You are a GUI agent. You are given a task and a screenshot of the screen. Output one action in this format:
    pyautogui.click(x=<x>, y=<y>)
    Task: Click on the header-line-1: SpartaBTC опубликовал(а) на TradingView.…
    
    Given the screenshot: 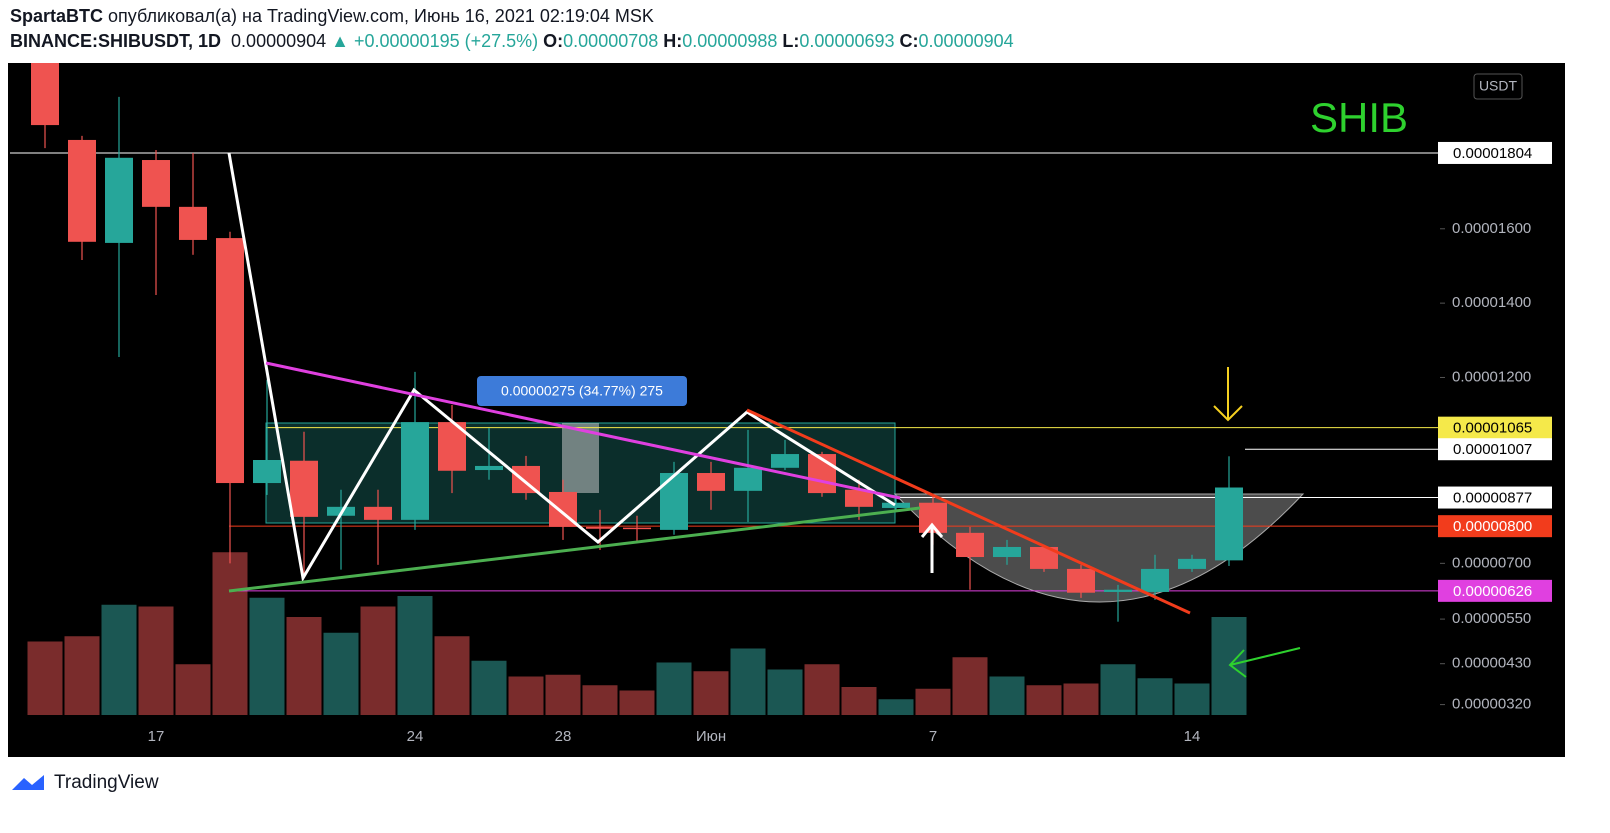 What is the action you would take?
    pyautogui.click(x=332, y=16)
    